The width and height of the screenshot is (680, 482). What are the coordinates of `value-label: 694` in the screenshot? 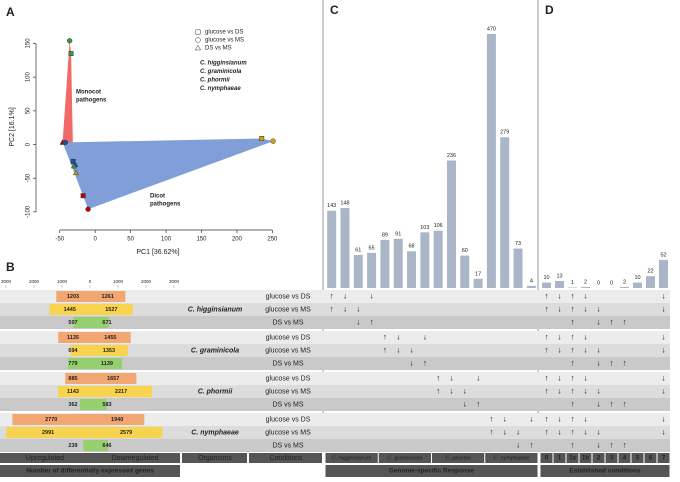 It's located at (73, 351).